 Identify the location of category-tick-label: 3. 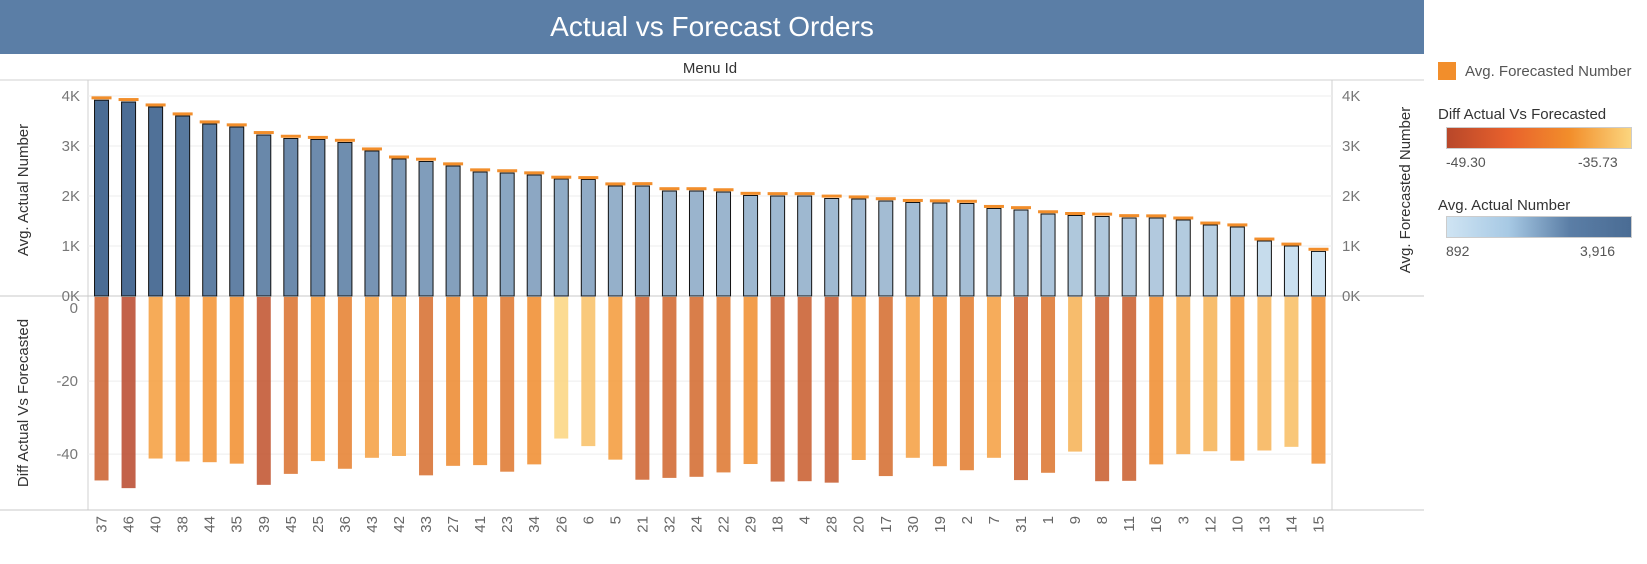
(1183, 520).